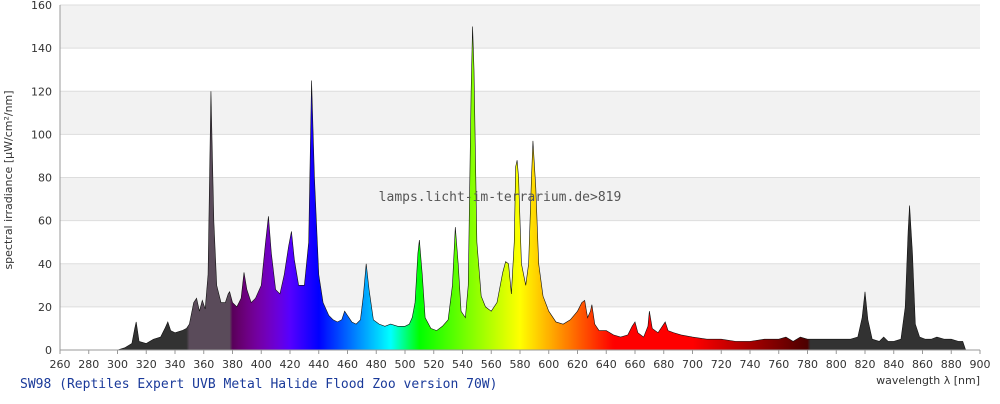 The width and height of the screenshot is (1000, 404). Describe the element at coordinates (865, 364) in the screenshot. I see `x-tick-label: 820` at that location.